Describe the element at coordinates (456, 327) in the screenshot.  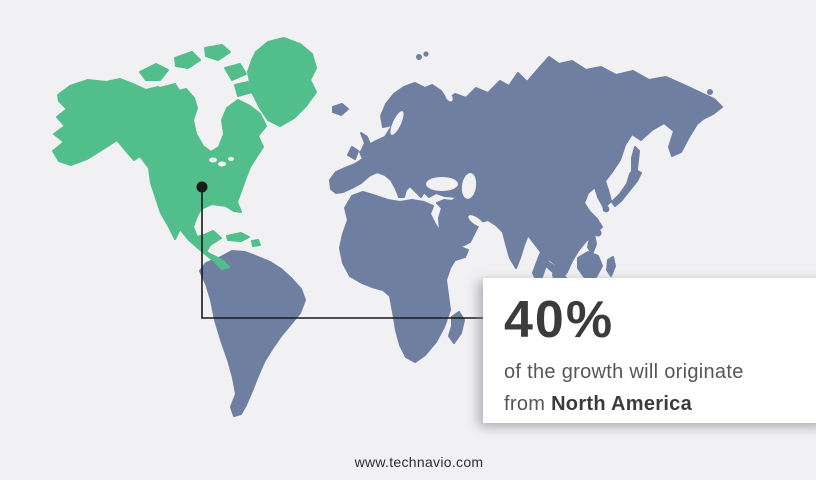
I see `island-madagascar` at that location.